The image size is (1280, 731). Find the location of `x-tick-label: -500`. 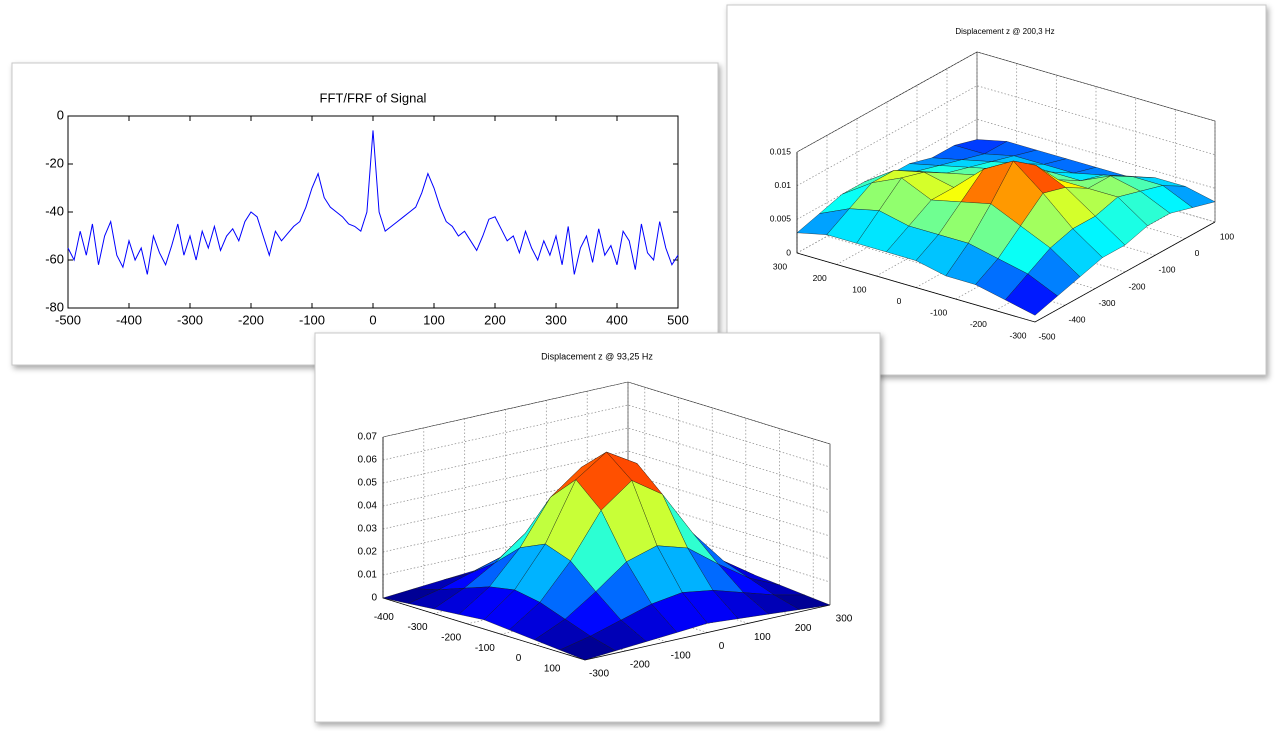

x-tick-label: -500 is located at coordinates (68, 319).